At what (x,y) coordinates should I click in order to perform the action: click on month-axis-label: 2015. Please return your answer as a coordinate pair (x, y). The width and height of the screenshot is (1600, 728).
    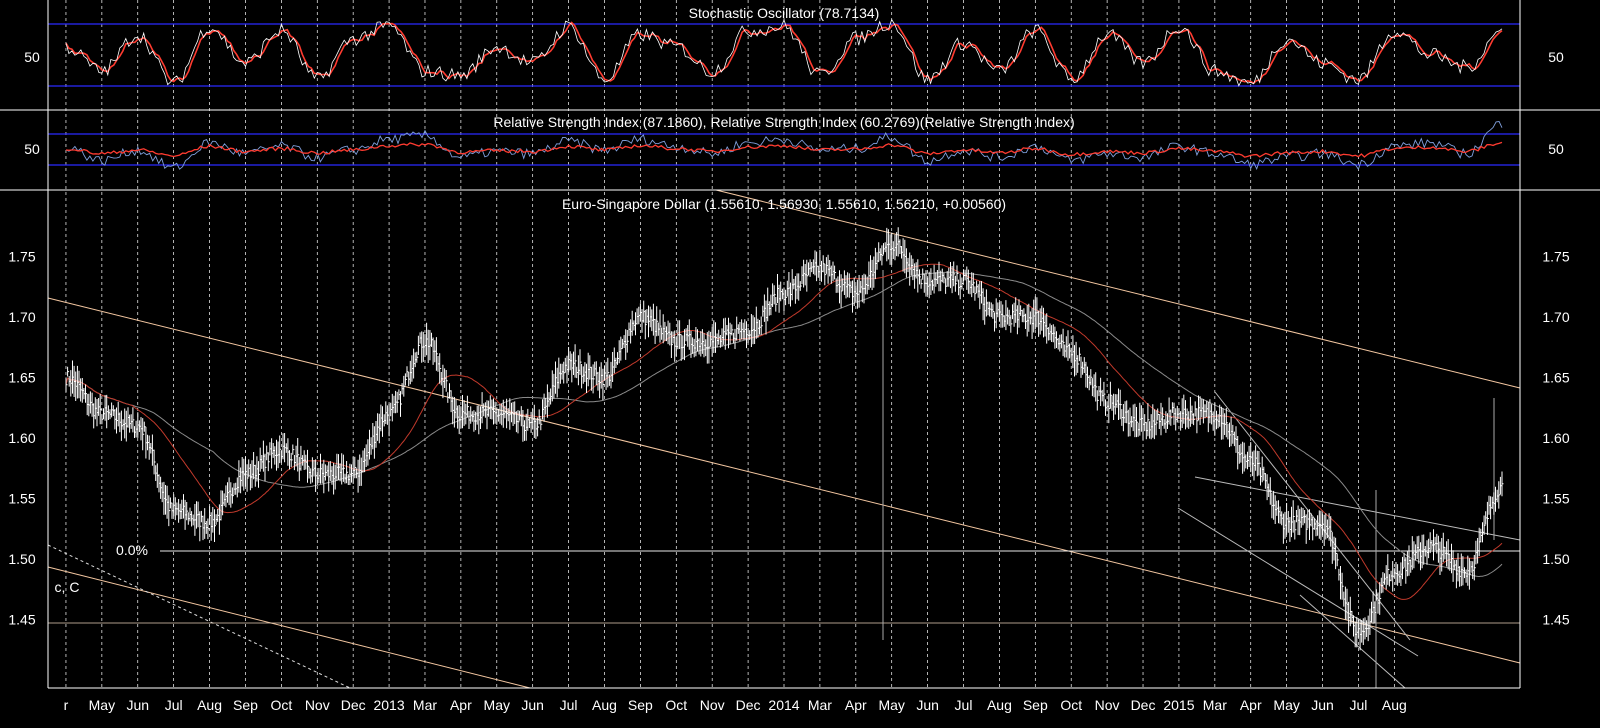
    Looking at the image, I should click on (1178, 705).